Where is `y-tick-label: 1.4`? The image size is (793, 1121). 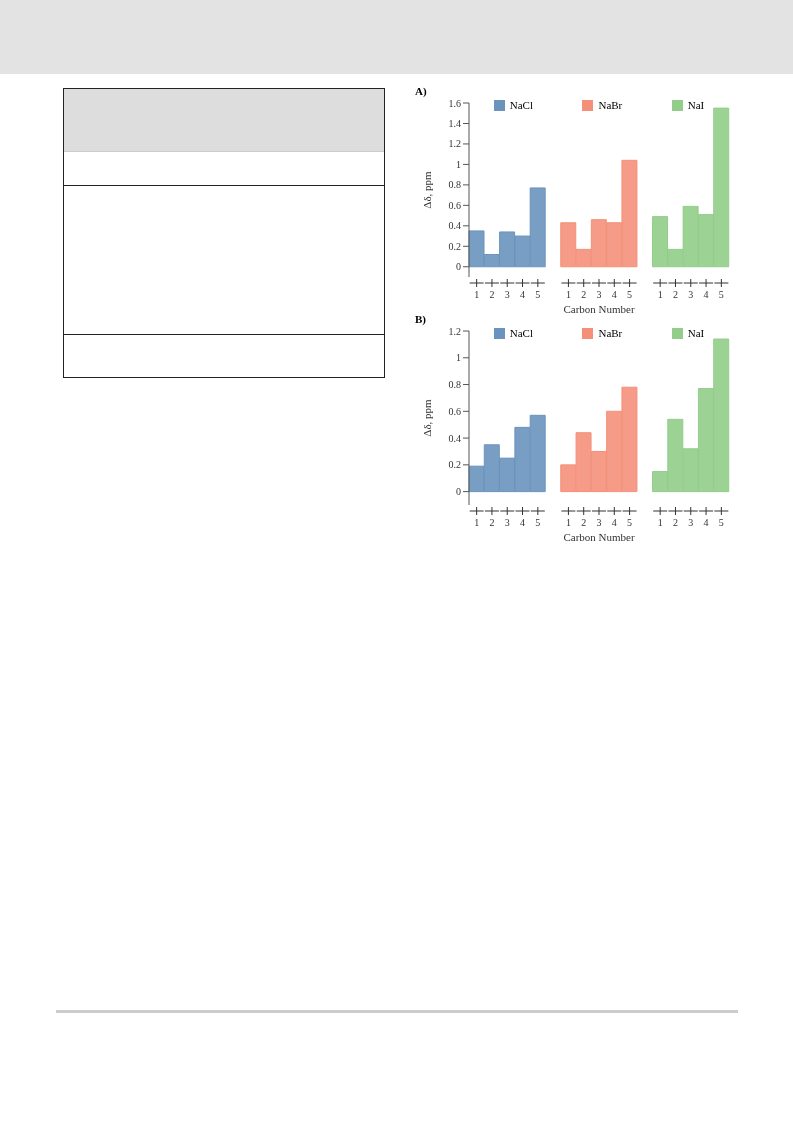 y-tick-label: 1.4 is located at coordinates (454, 124).